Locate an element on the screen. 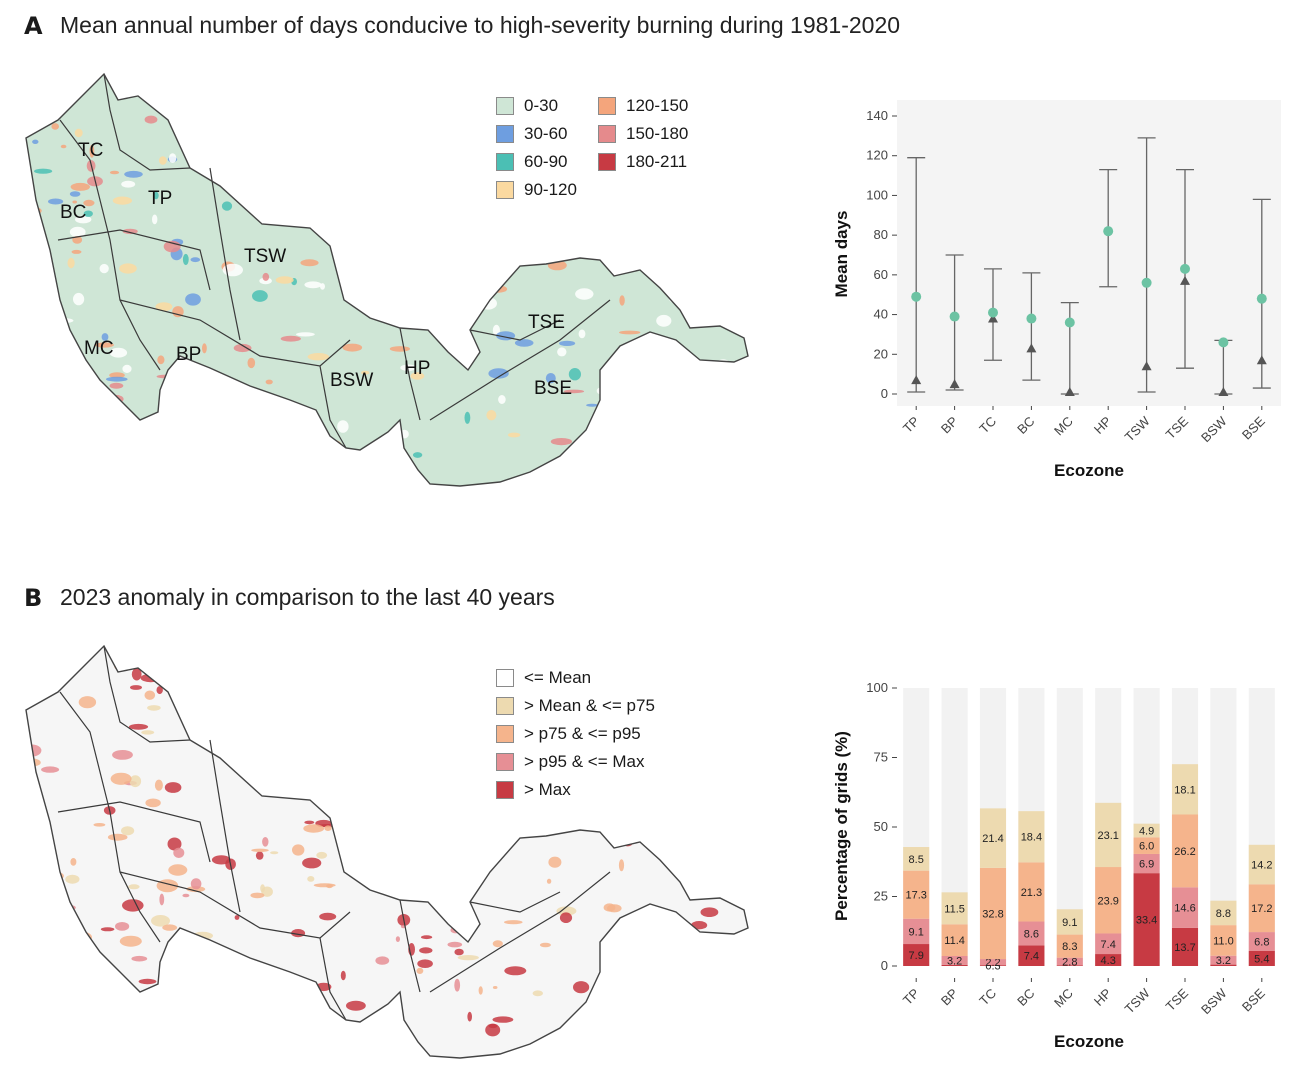  legend-b-item: > Mean & <= p75 is located at coordinates (575, 706).